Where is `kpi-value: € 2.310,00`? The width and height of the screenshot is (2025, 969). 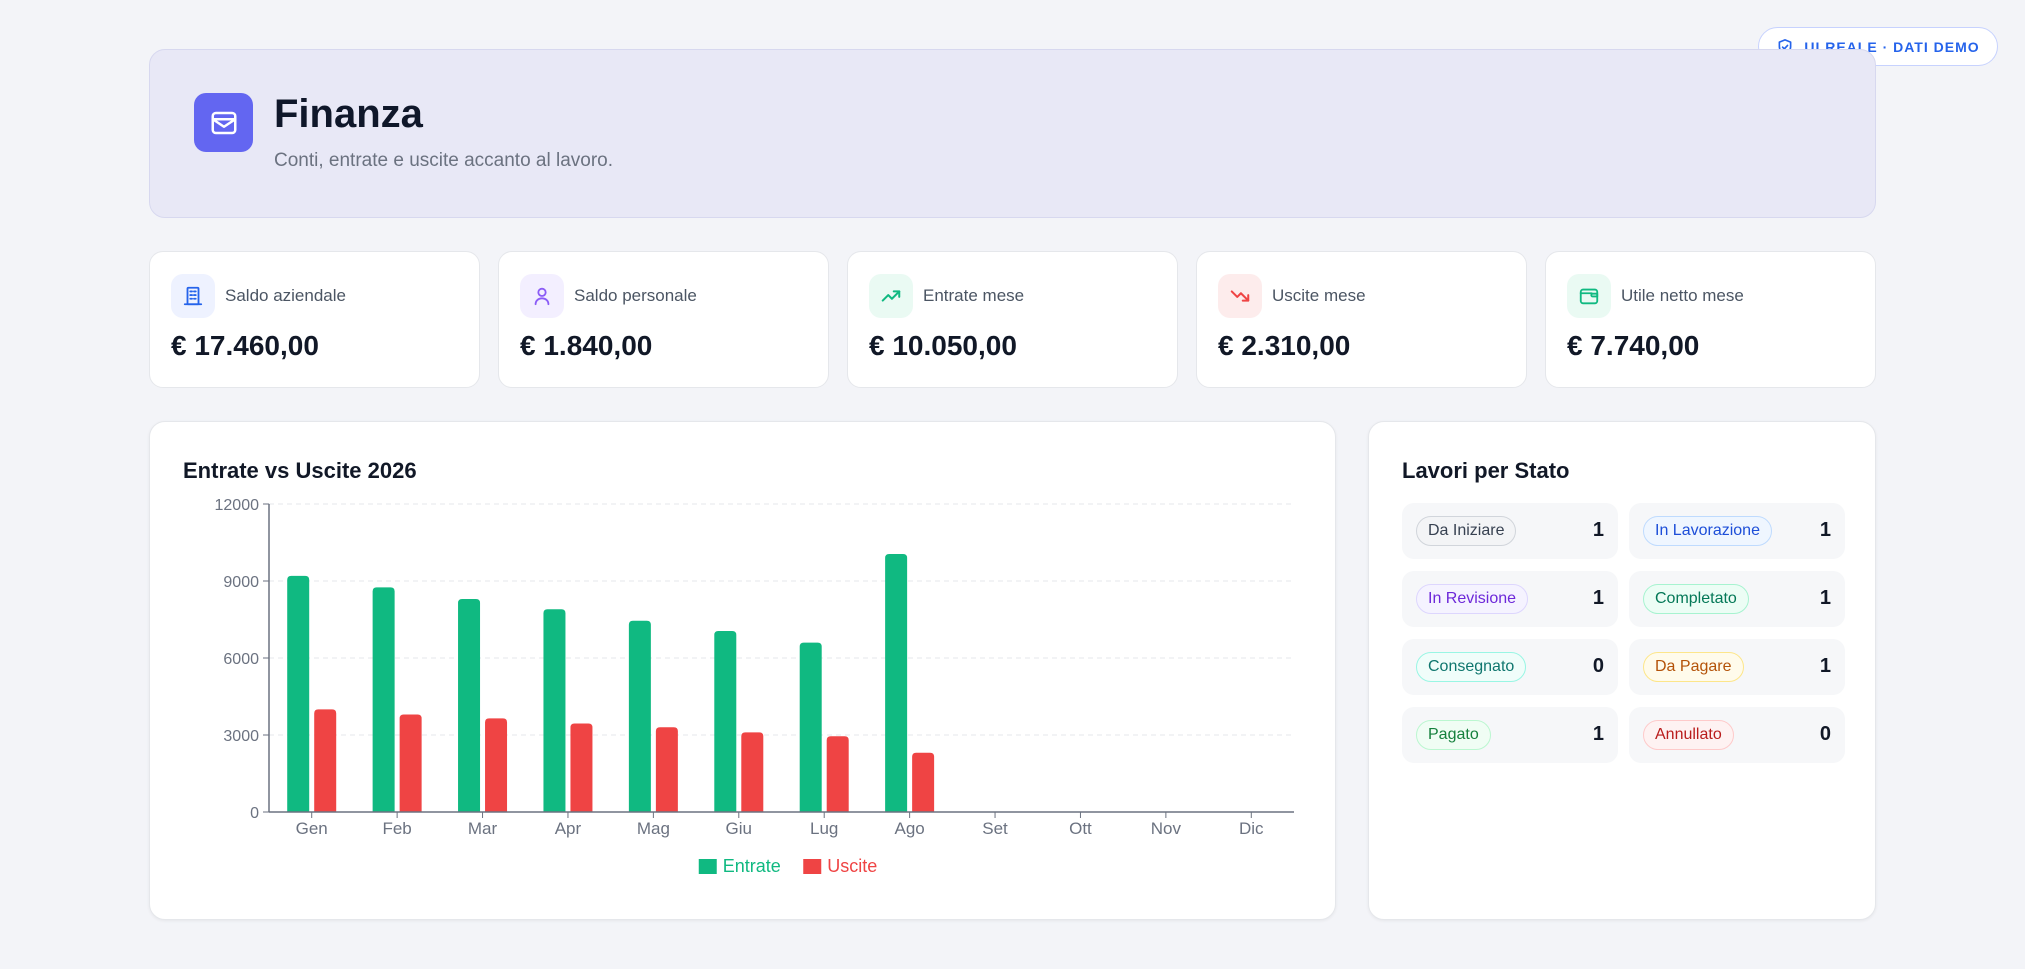 kpi-value: € 2.310,00 is located at coordinates (1284, 345).